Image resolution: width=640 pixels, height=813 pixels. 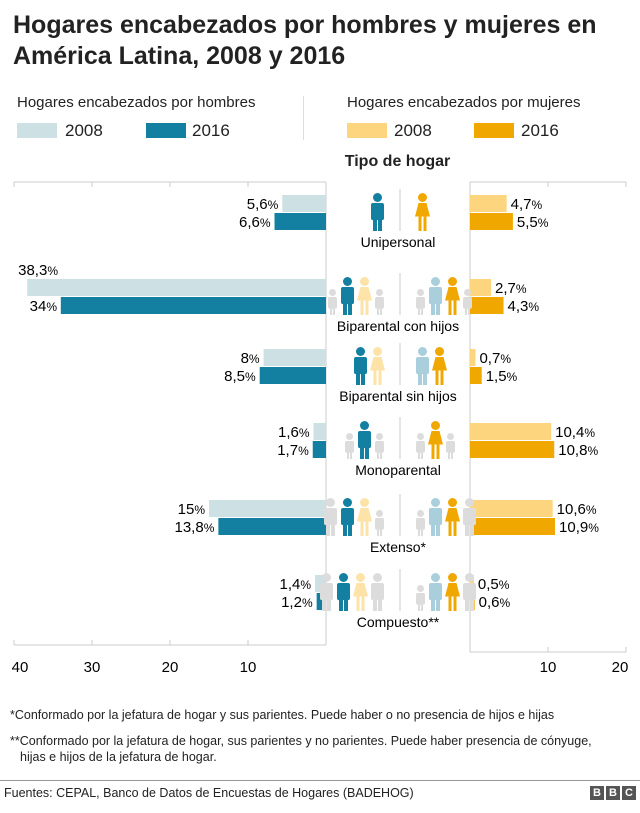 What do you see at coordinates (527, 204) in the screenshot?
I see `data-label: 4,7%` at bounding box center [527, 204].